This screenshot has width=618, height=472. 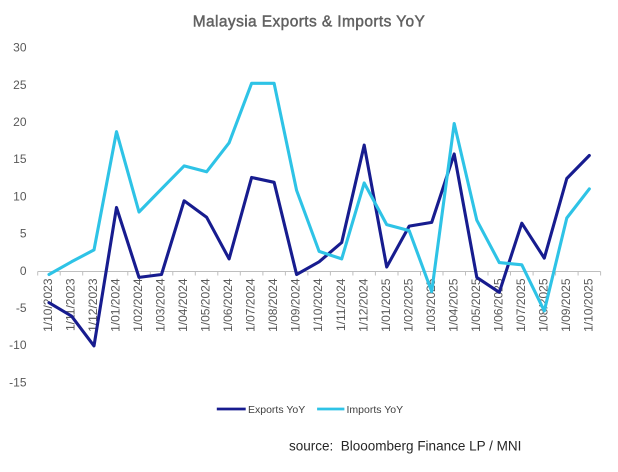 What do you see at coordinates (228, 305) in the screenshot?
I see `svg-text: 1/06/2024` at bounding box center [228, 305].